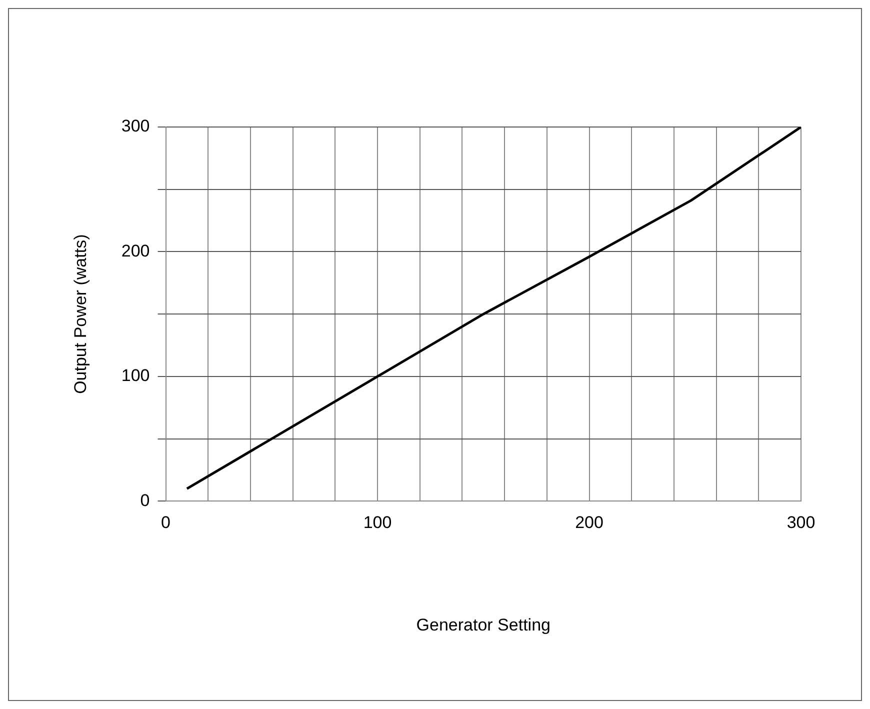 The image size is (870, 709). What do you see at coordinates (80, 314) in the screenshot?
I see `y-axis-title: Output Power (watts)` at bounding box center [80, 314].